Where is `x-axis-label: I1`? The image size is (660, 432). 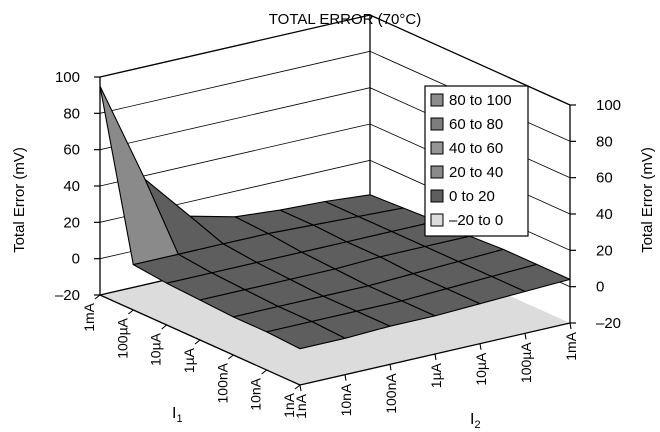
x-axis-label: I1 is located at coordinates (177, 415).